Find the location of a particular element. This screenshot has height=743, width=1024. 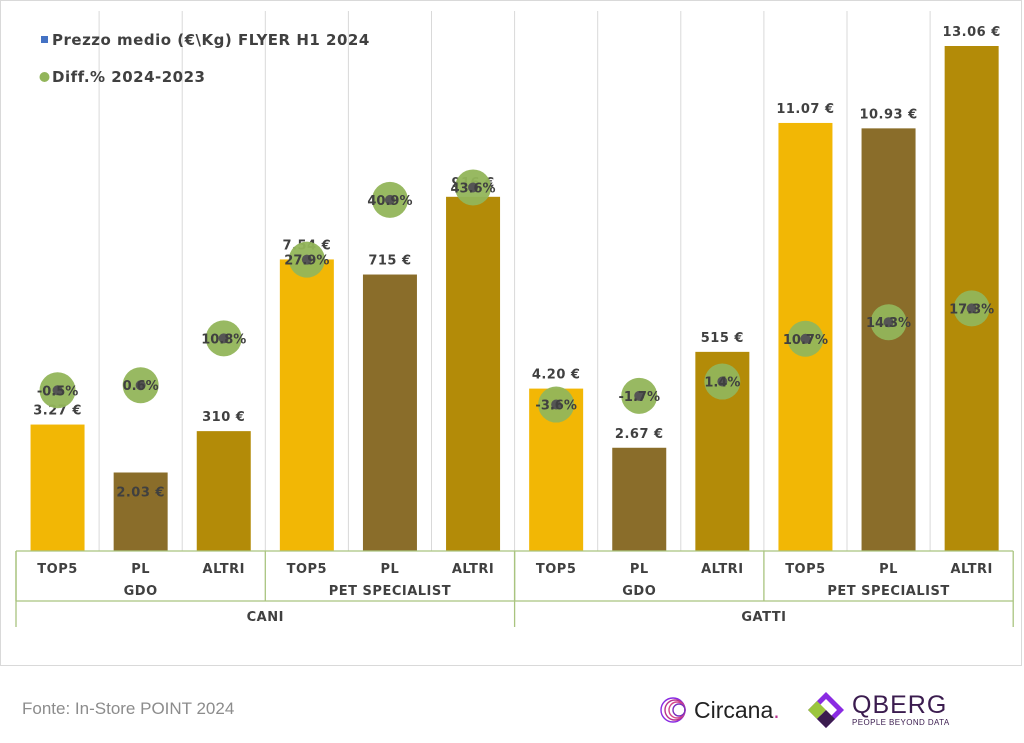

species-group-label: GATTI is located at coordinates (763, 617).